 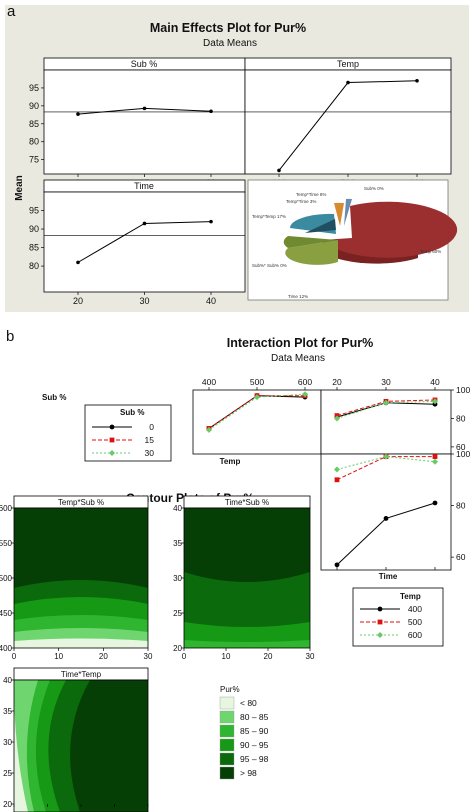 What do you see at coordinates (150, 440) in the screenshot?
I see `sub-legend-label: 15` at bounding box center [150, 440].